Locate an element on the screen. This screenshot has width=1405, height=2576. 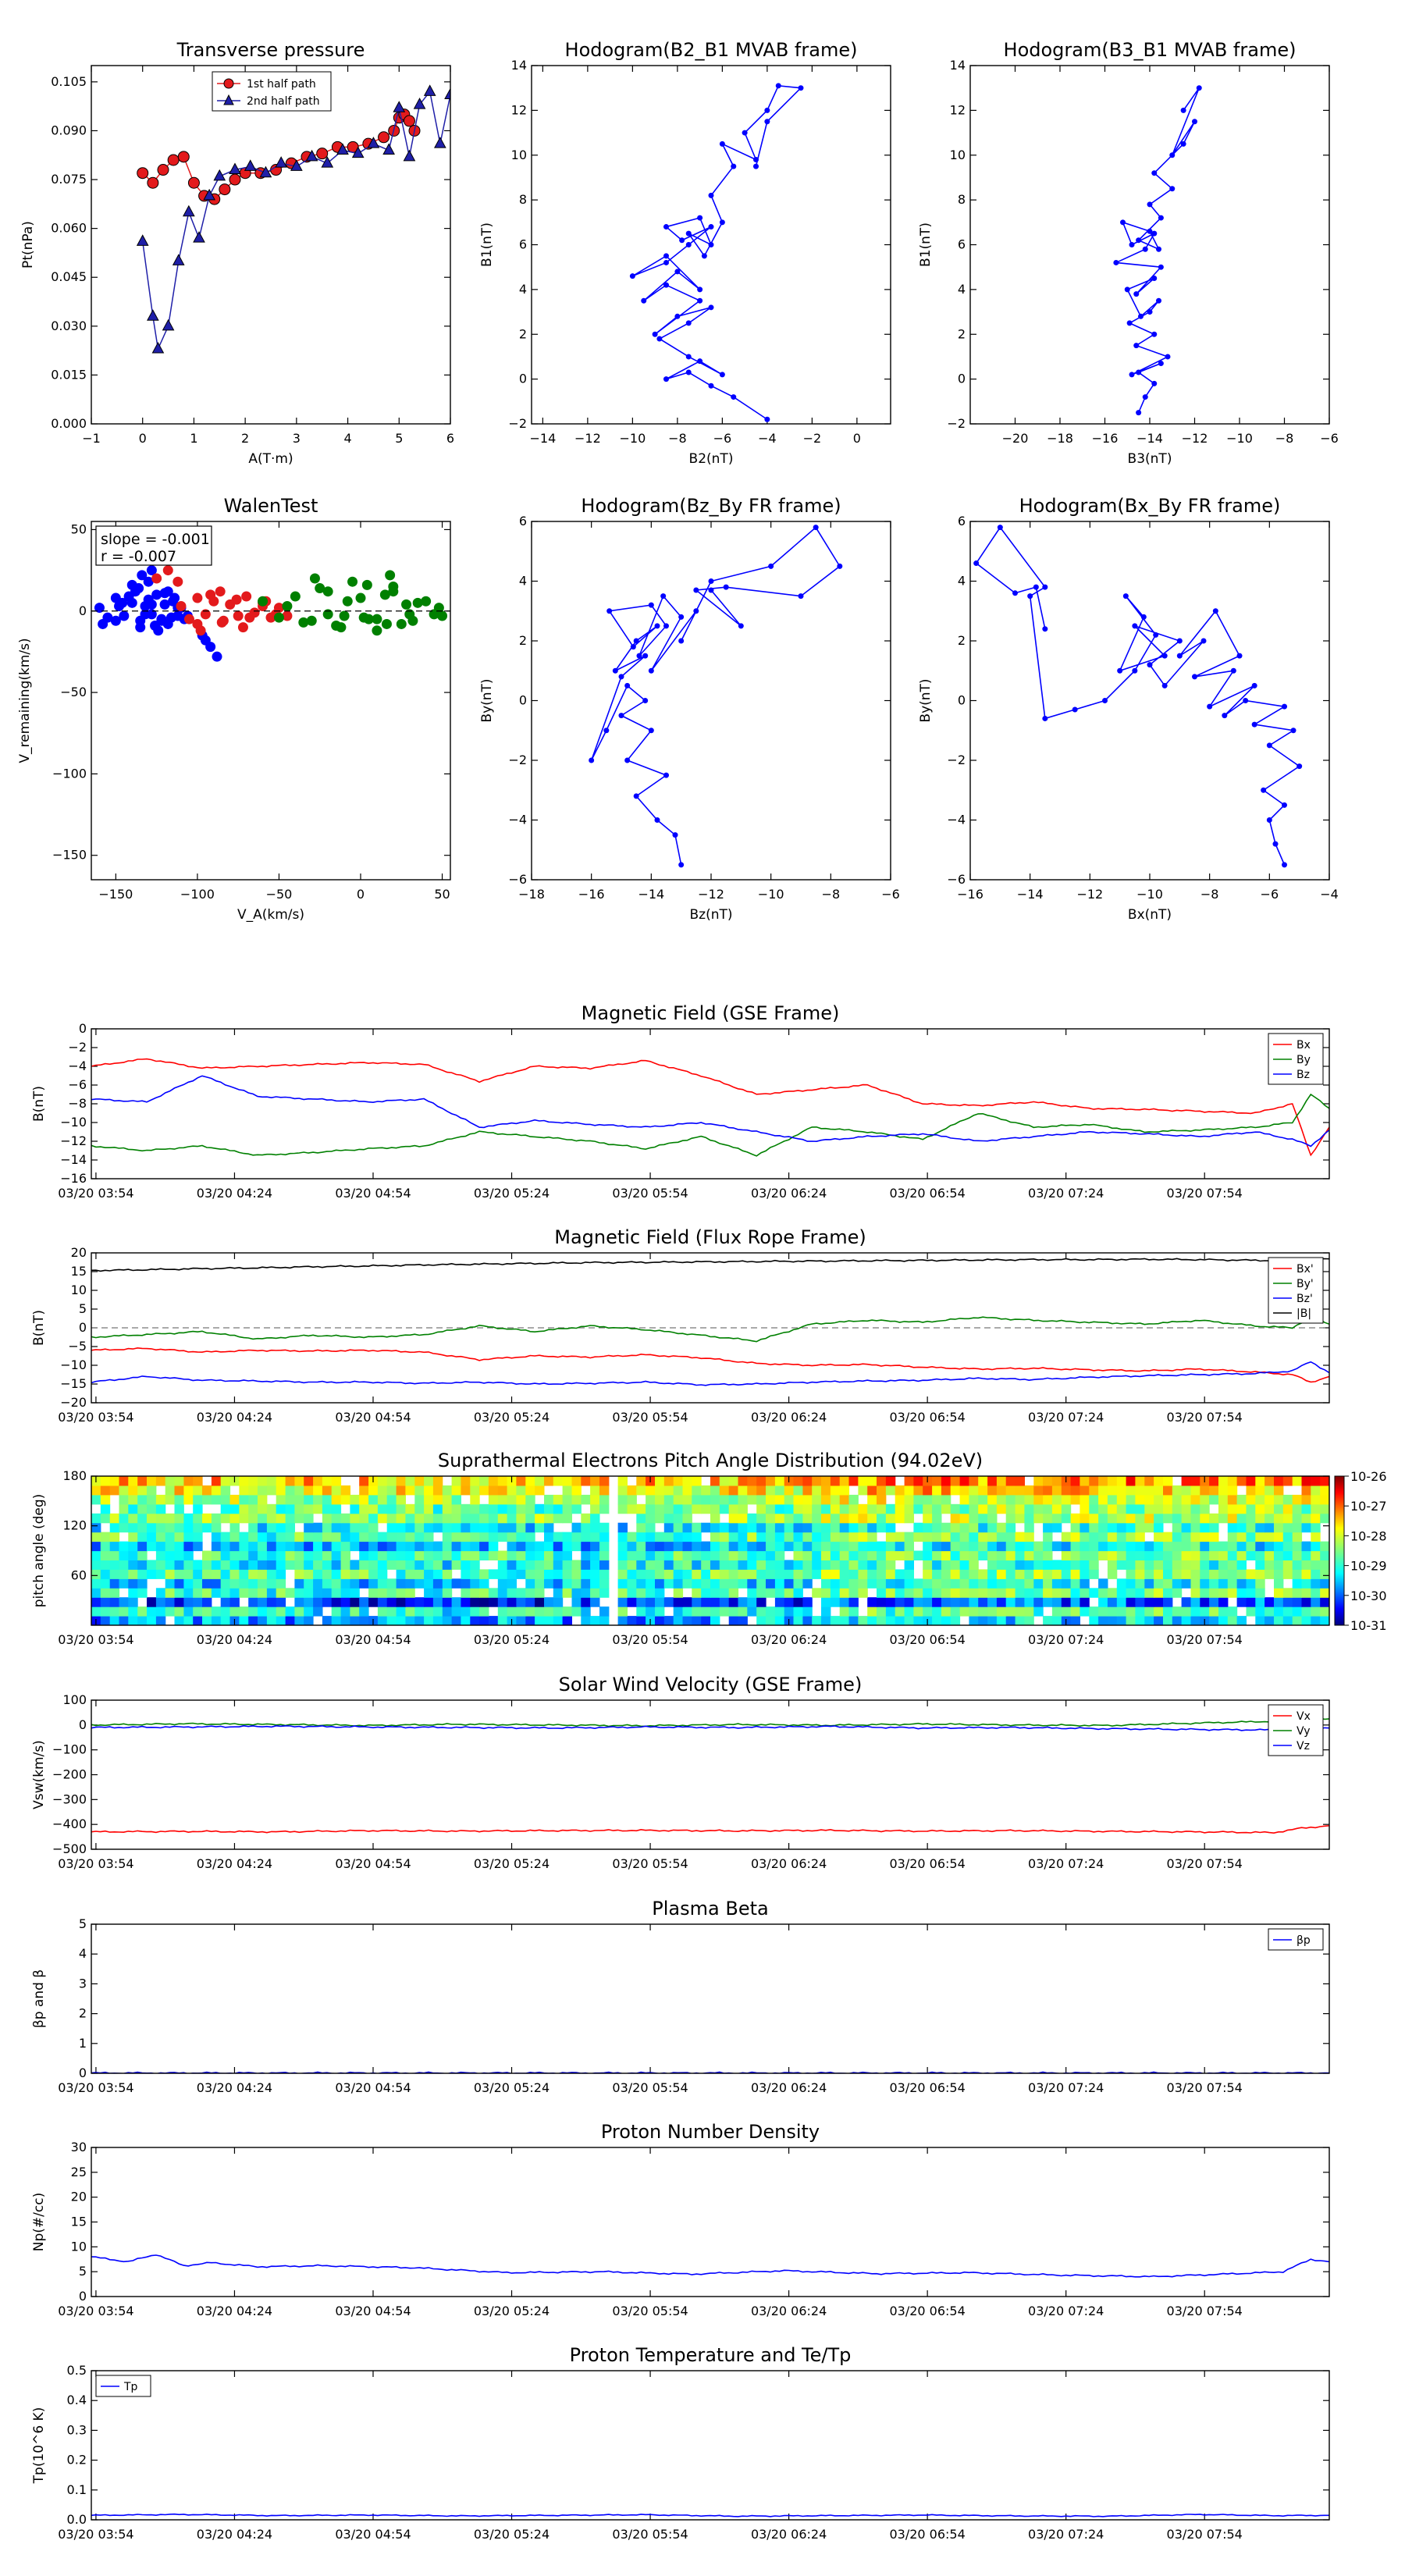
tp-title: Proton Temperature and Te/Tp is located at coordinates (711, 2355).